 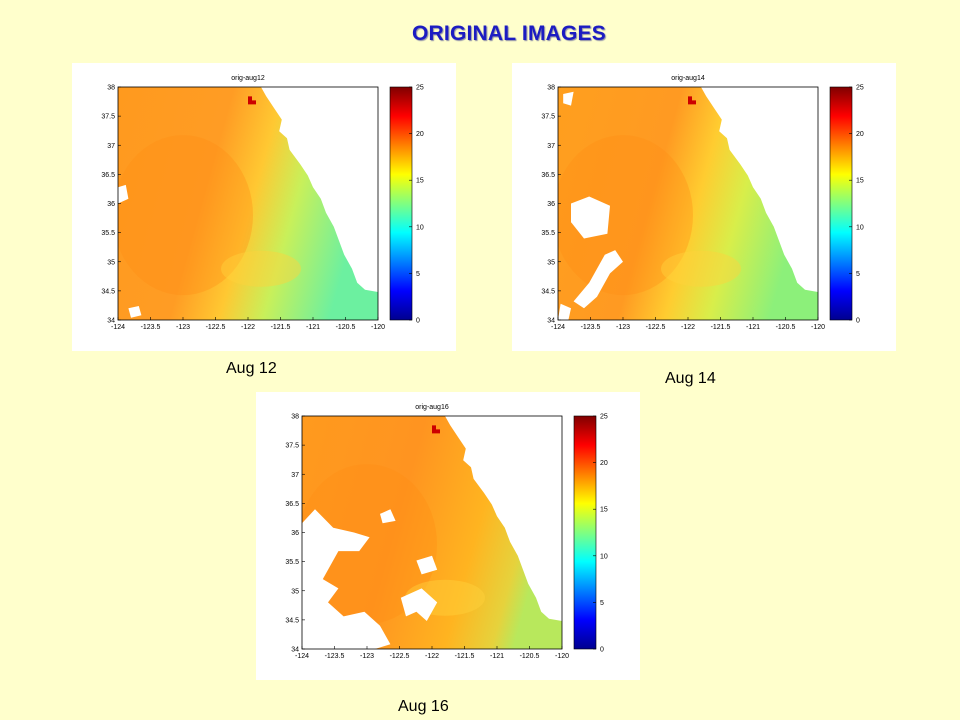 What do you see at coordinates (688, 78) in the screenshot?
I see `plot-title: orig-aug14` at bounding box center [688, 78].